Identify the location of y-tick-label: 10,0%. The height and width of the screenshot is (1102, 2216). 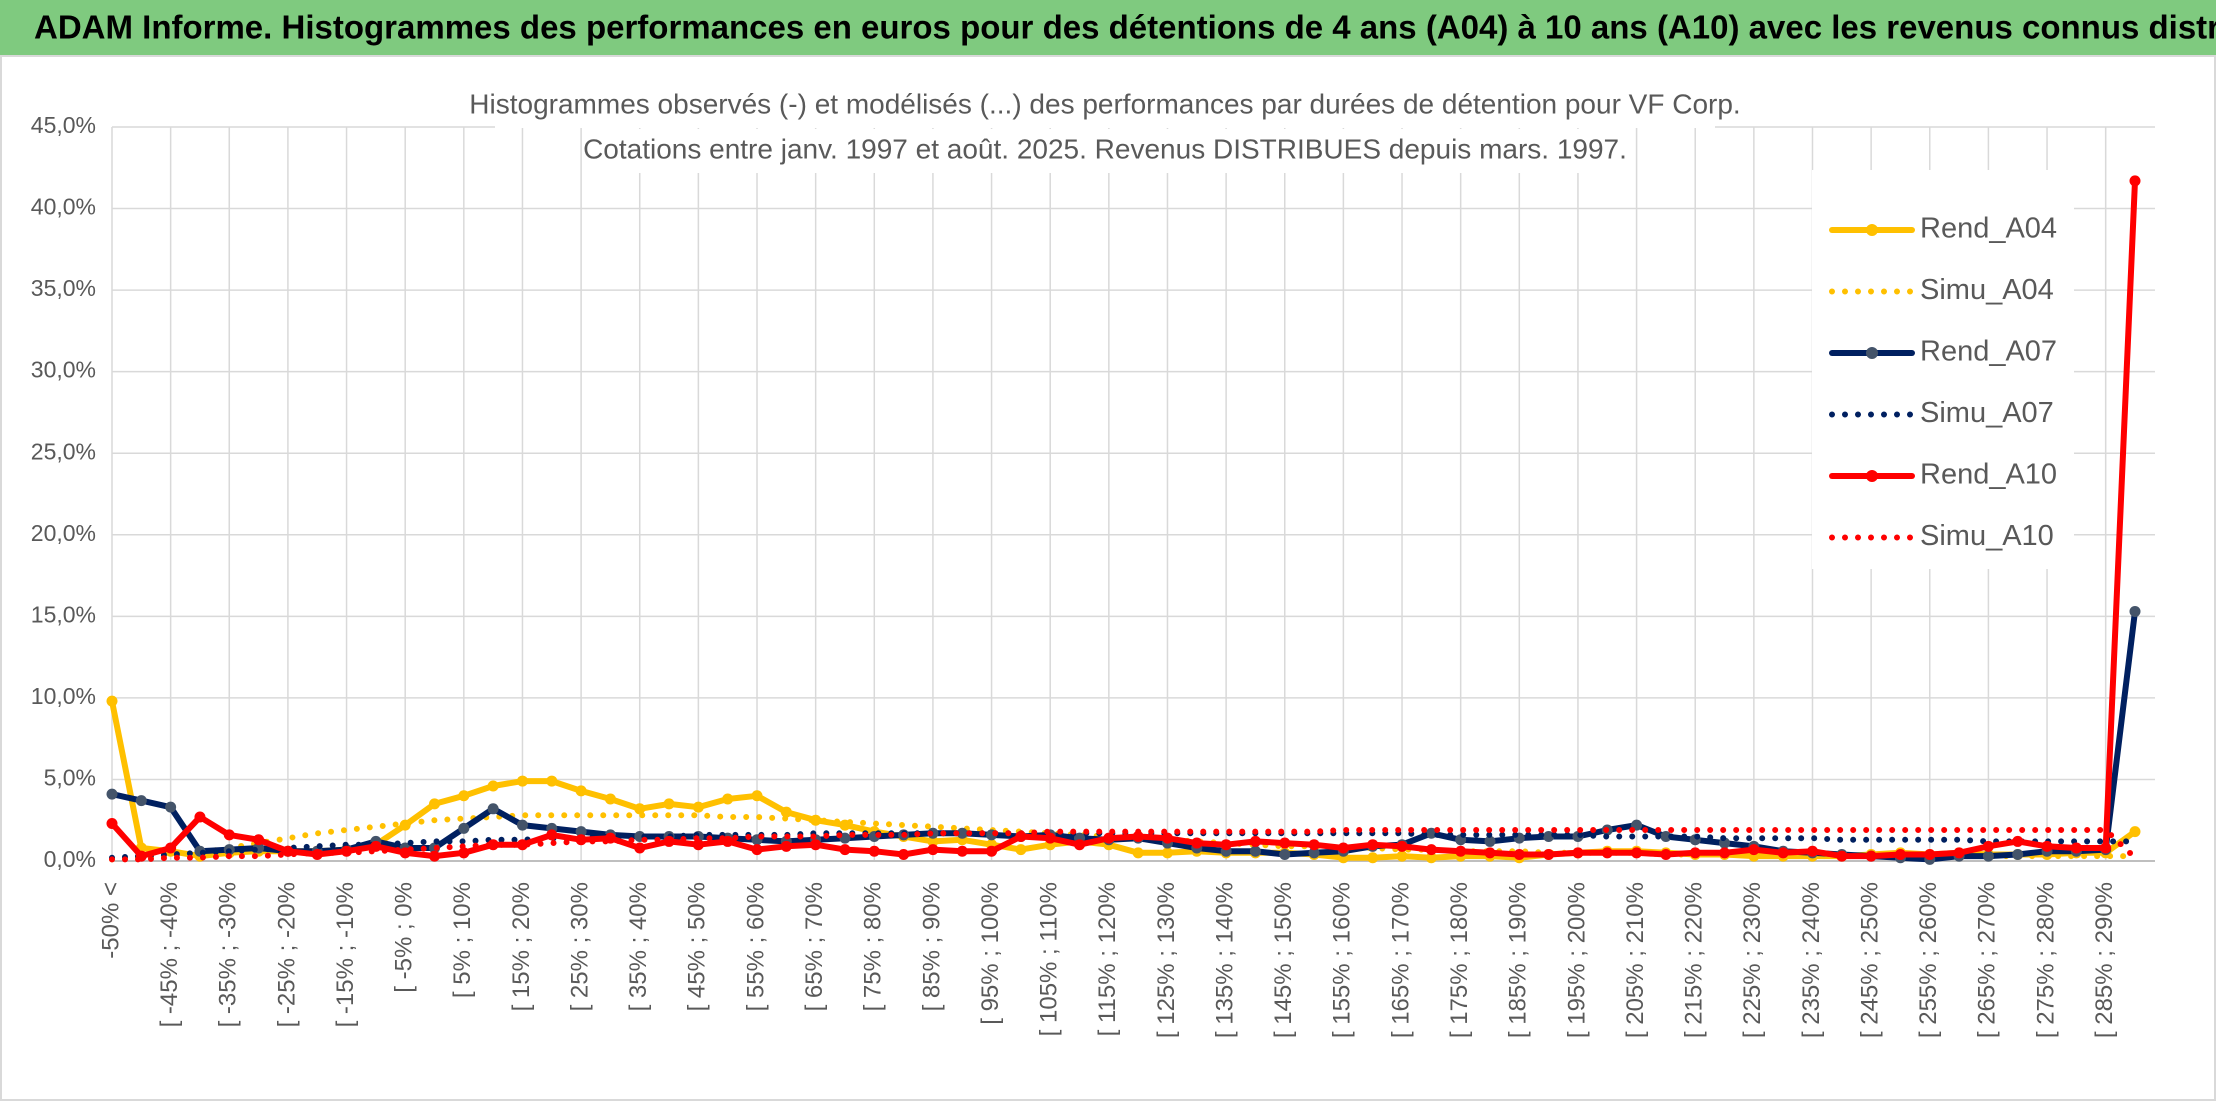
(63, 696).